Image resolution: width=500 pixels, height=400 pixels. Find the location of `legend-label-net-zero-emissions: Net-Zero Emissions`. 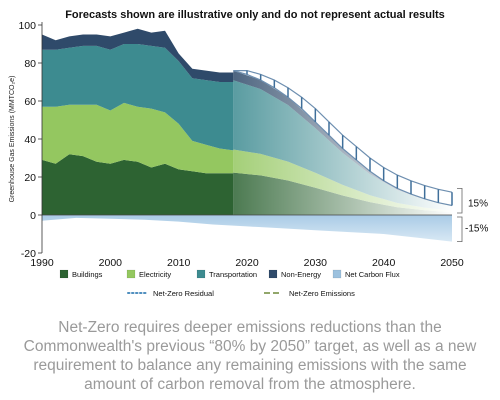

legend-label-net-zero-emissions: Net-Zero Emissions is located at coordinates (322, 293).